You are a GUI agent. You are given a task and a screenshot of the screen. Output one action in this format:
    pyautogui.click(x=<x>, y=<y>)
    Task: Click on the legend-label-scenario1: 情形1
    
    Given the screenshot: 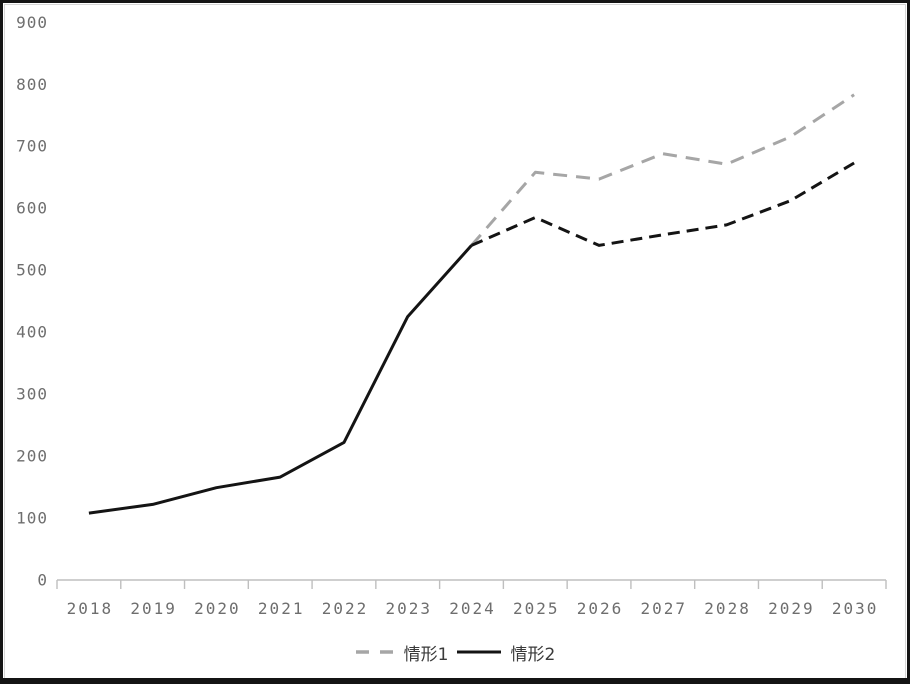 What is the action you would take?
    pyautogui.click(x=426, y=654)
    